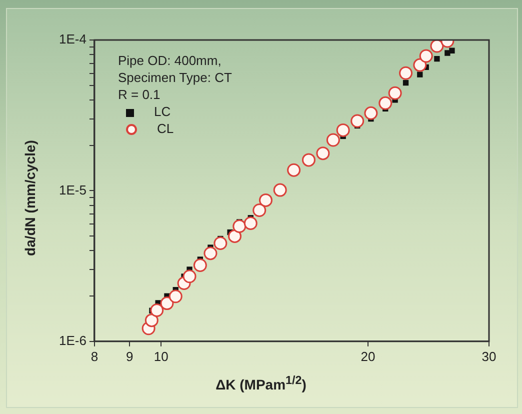 The width and height of the screenshot is (522, 414). Describe the element at coordinates (94, 356) in the screenshot. I see `x-tick-label: 8` at that location.